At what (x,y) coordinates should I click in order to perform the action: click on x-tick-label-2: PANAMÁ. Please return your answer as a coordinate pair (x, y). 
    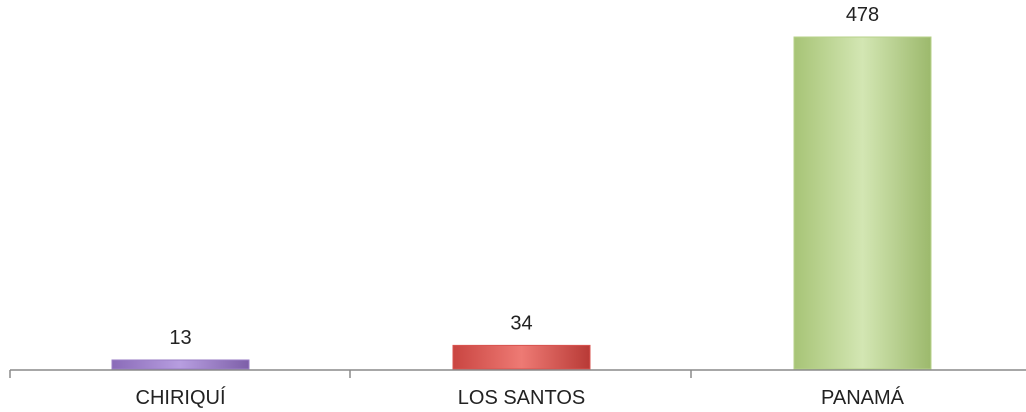
    Looking at the image, I should click on (863, 397).